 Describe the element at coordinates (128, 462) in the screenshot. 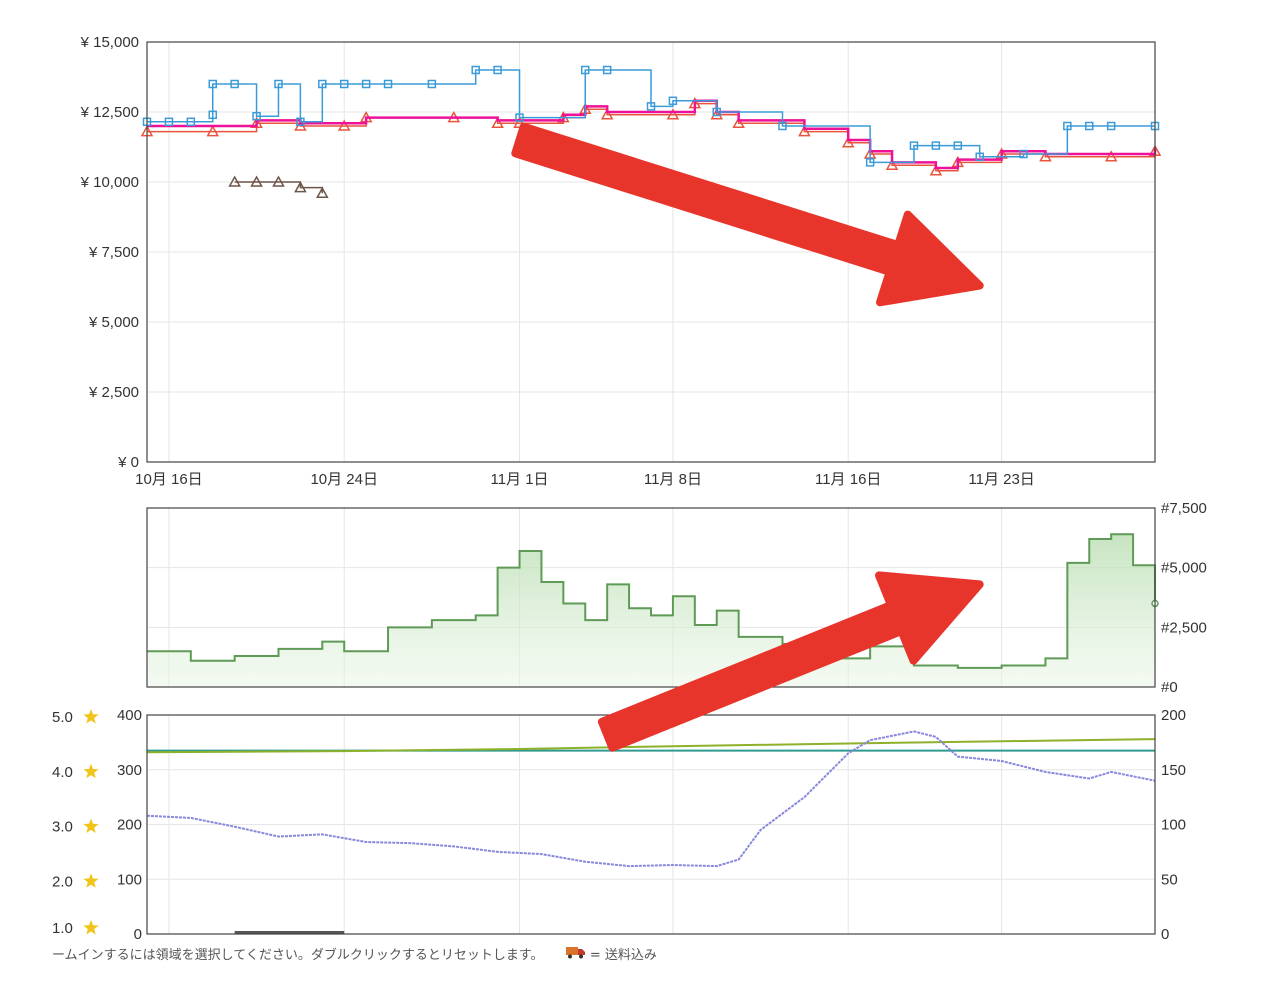

I see `price-y-tick-label: ¥ 0` at that location.